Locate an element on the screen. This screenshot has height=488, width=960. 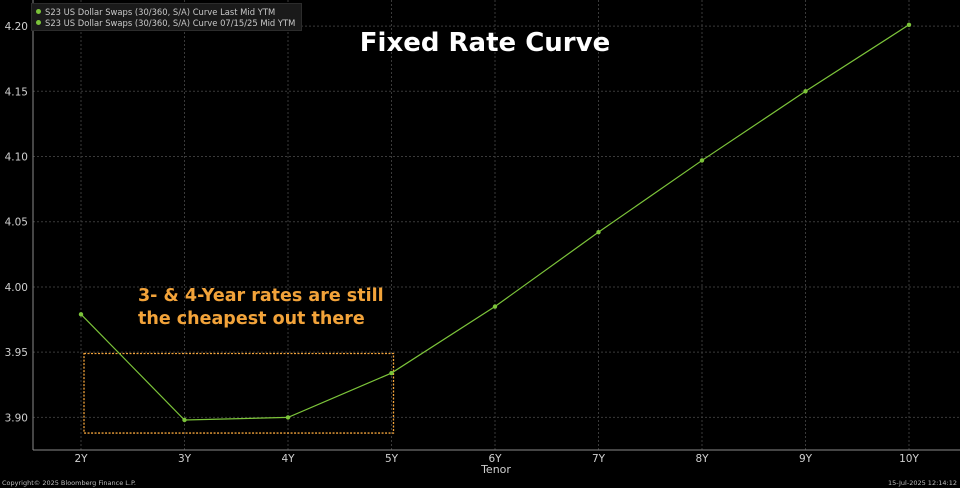
x-tick-label: 3Y is located at coordinates (185, 459).